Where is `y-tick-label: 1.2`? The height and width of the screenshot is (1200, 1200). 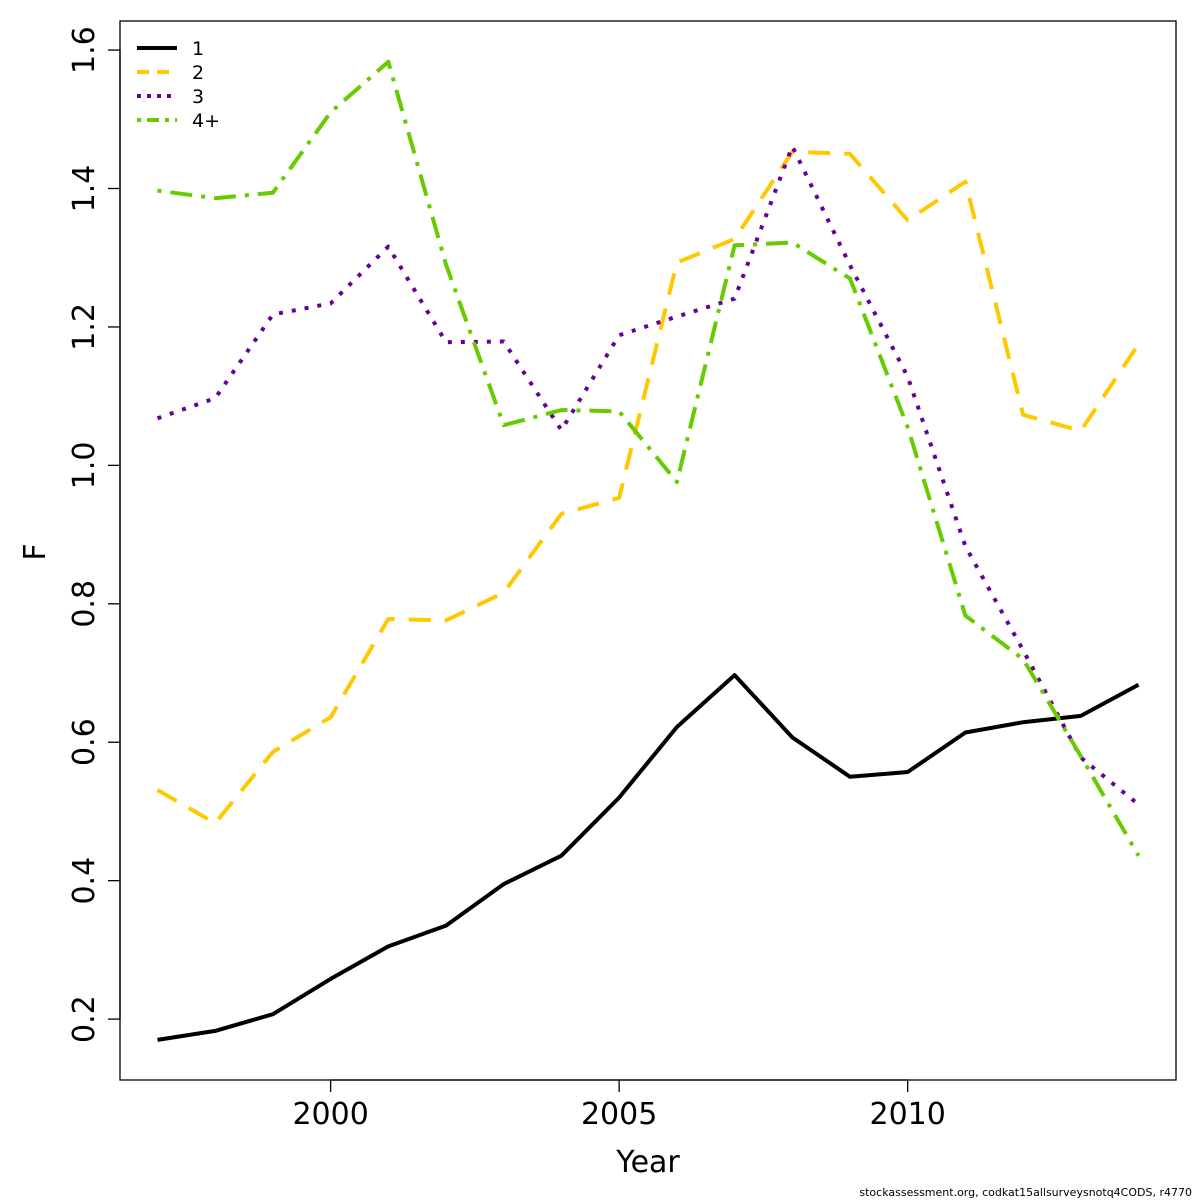
y-tick-label: 1.2 is located at coordinates (84, 327).